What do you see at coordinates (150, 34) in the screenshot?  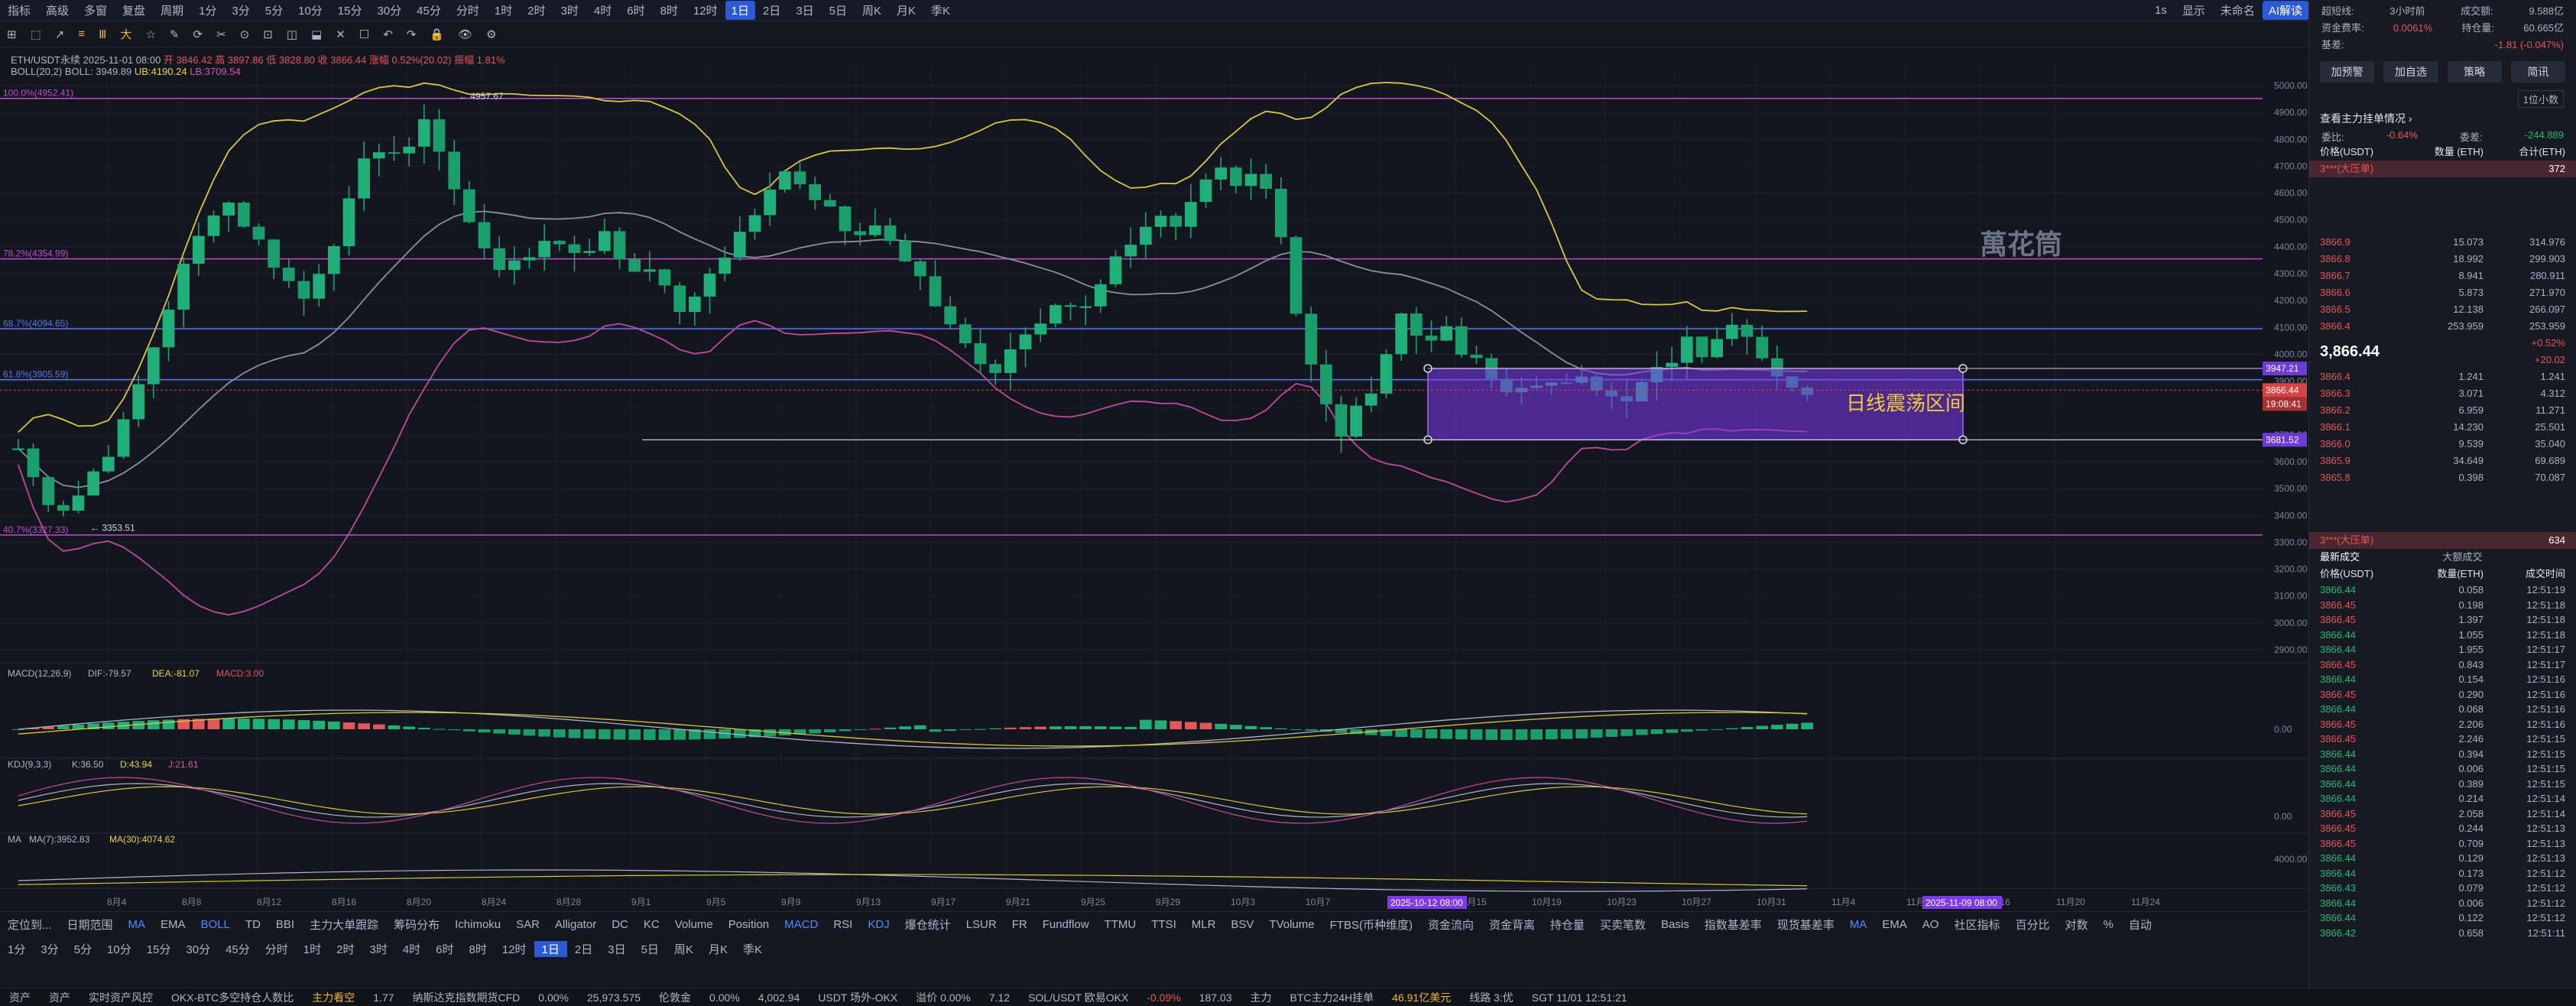 I see `draw-tool-6-icon: ☆` at bounding box center [150, 34].